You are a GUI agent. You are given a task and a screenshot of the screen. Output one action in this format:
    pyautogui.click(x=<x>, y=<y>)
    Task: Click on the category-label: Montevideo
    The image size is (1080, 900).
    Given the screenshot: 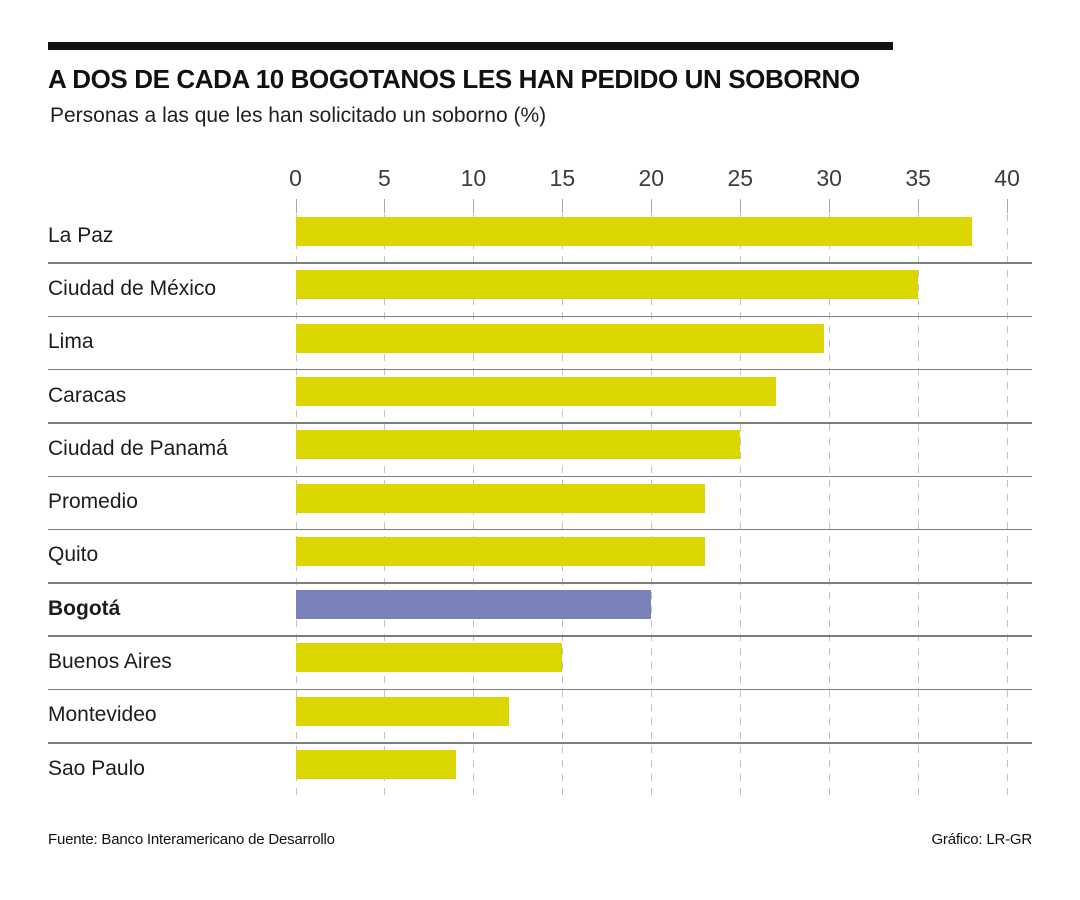 What is the action you would take?
    pyautogui.click(x=102, y=715)
    